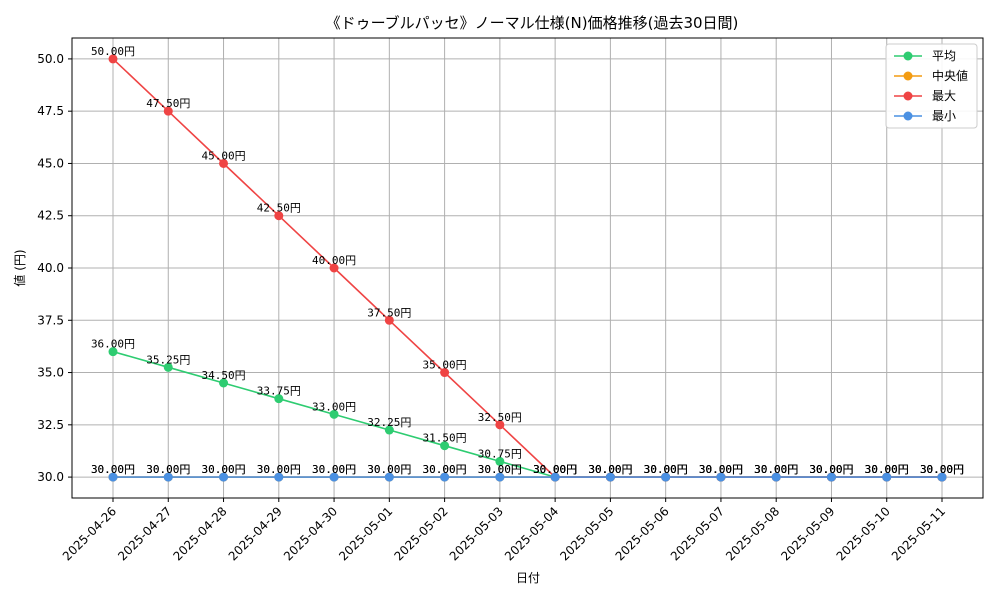  I want to click on y-tick-label: 45.0, so click(50, 163).